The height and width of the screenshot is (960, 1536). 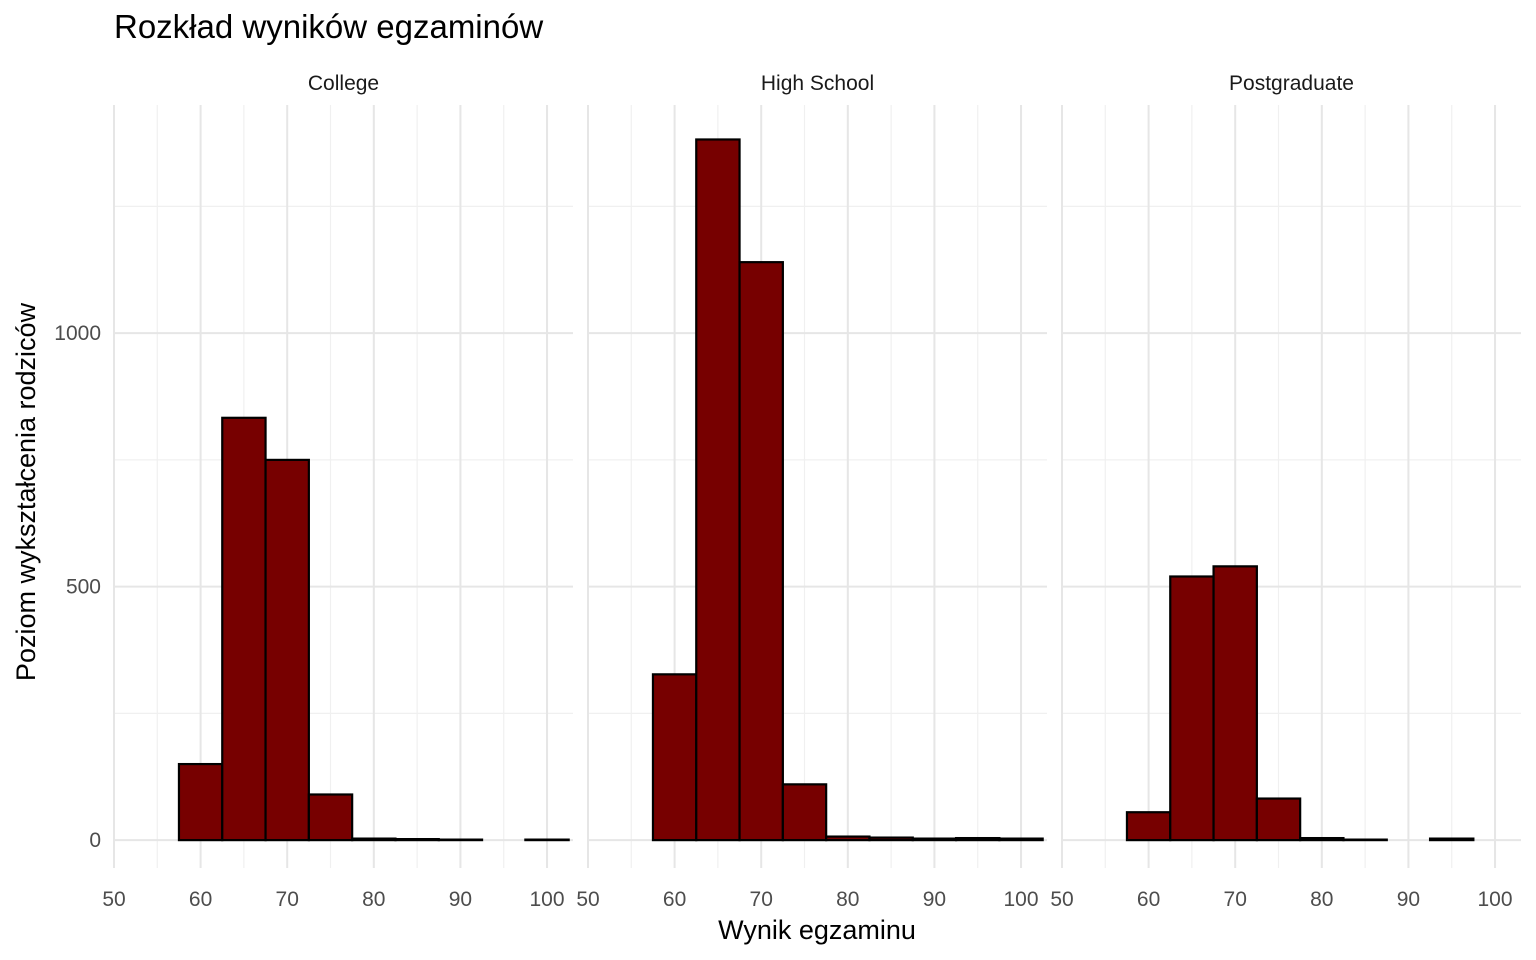 I want to click on y-tick-label-500: 500, so click(x=83, y=587).